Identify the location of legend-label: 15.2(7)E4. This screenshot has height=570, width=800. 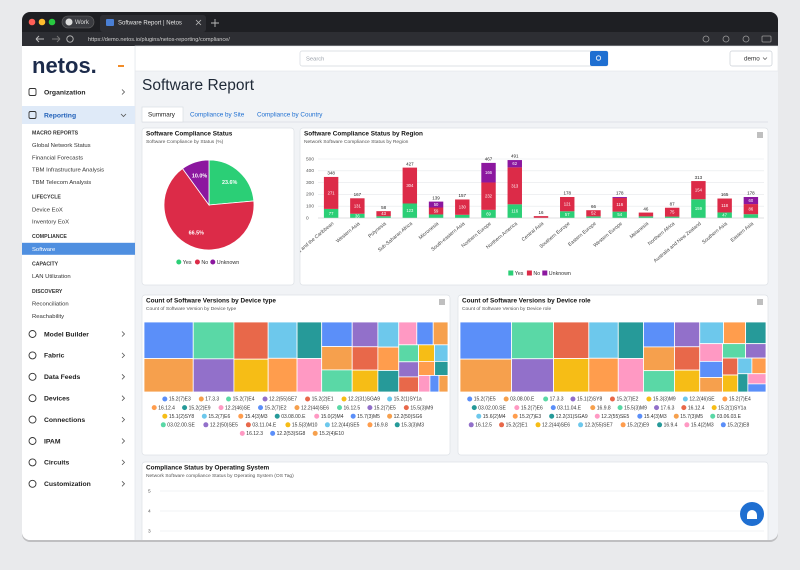
(244, 400).